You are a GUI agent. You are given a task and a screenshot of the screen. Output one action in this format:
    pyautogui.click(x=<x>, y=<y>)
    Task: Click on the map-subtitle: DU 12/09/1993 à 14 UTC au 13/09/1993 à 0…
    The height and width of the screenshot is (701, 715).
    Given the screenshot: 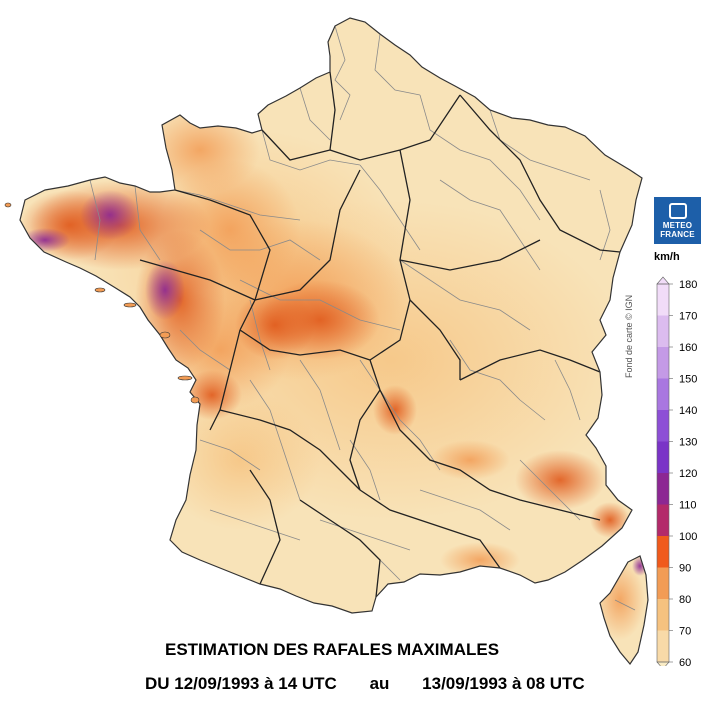 What is the action you would take?
    pyautogui.click(x=415, y=684)
    